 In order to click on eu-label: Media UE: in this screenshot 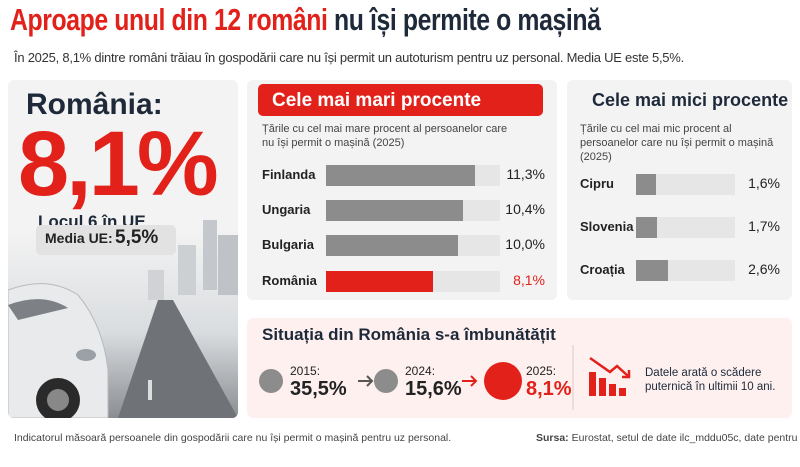, I will do `click(79, 238)`.